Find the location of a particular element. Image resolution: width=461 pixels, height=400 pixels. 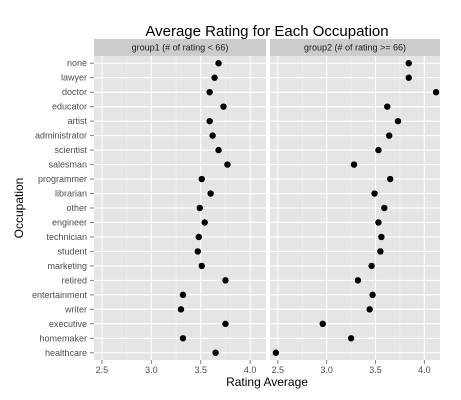

y-tick-label: lawyer is located at coordinates (74, 78).